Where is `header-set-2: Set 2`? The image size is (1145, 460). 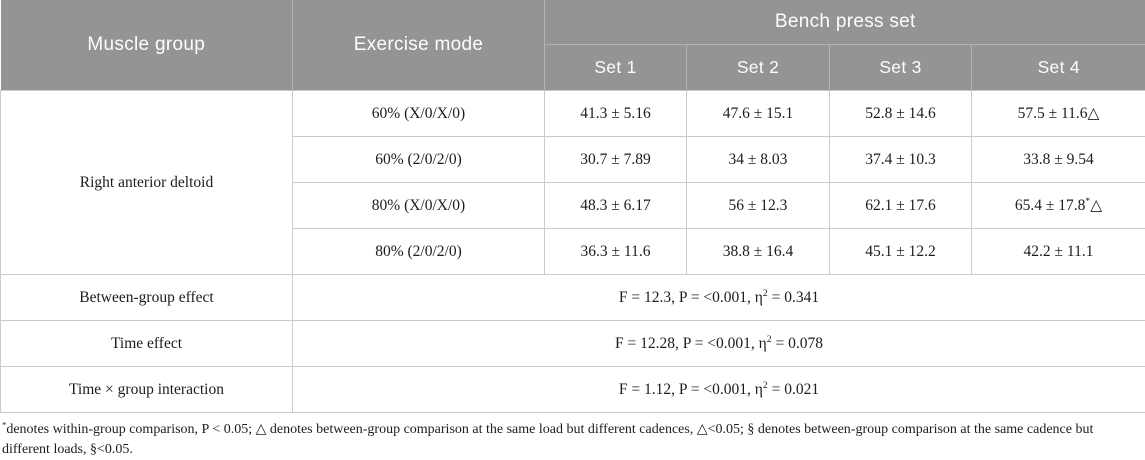
header-set-2: Set 2 is located at coordinates (758, 68).